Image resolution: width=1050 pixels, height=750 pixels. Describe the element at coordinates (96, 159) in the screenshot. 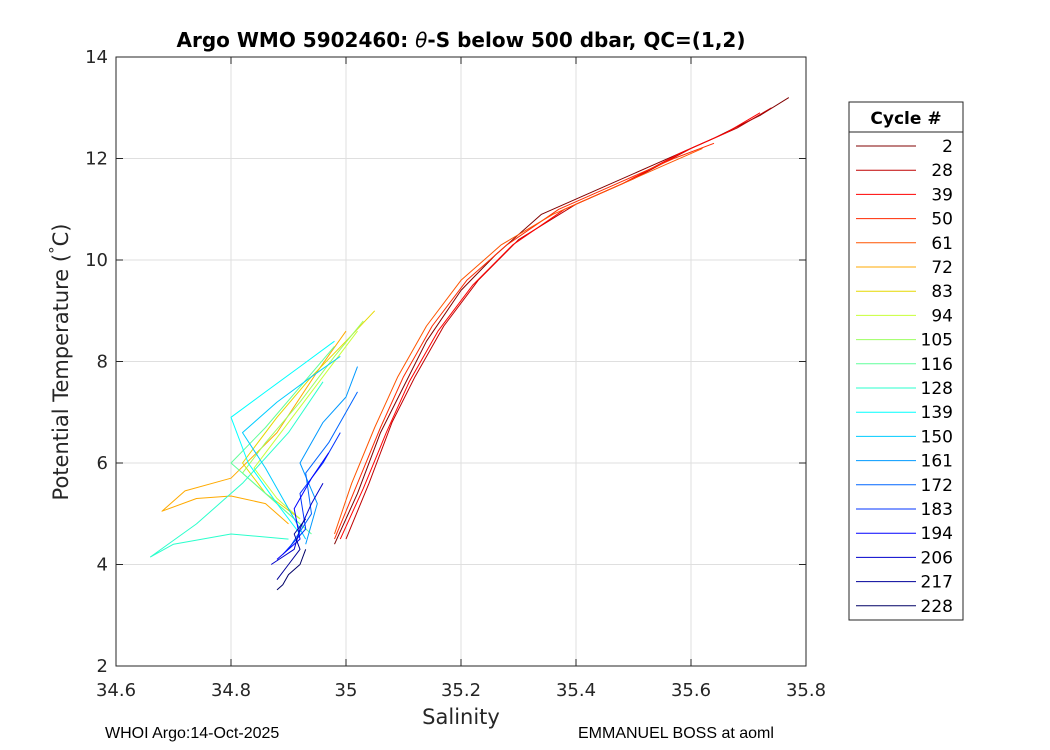

I see `y-tick-label: 12` at that location.